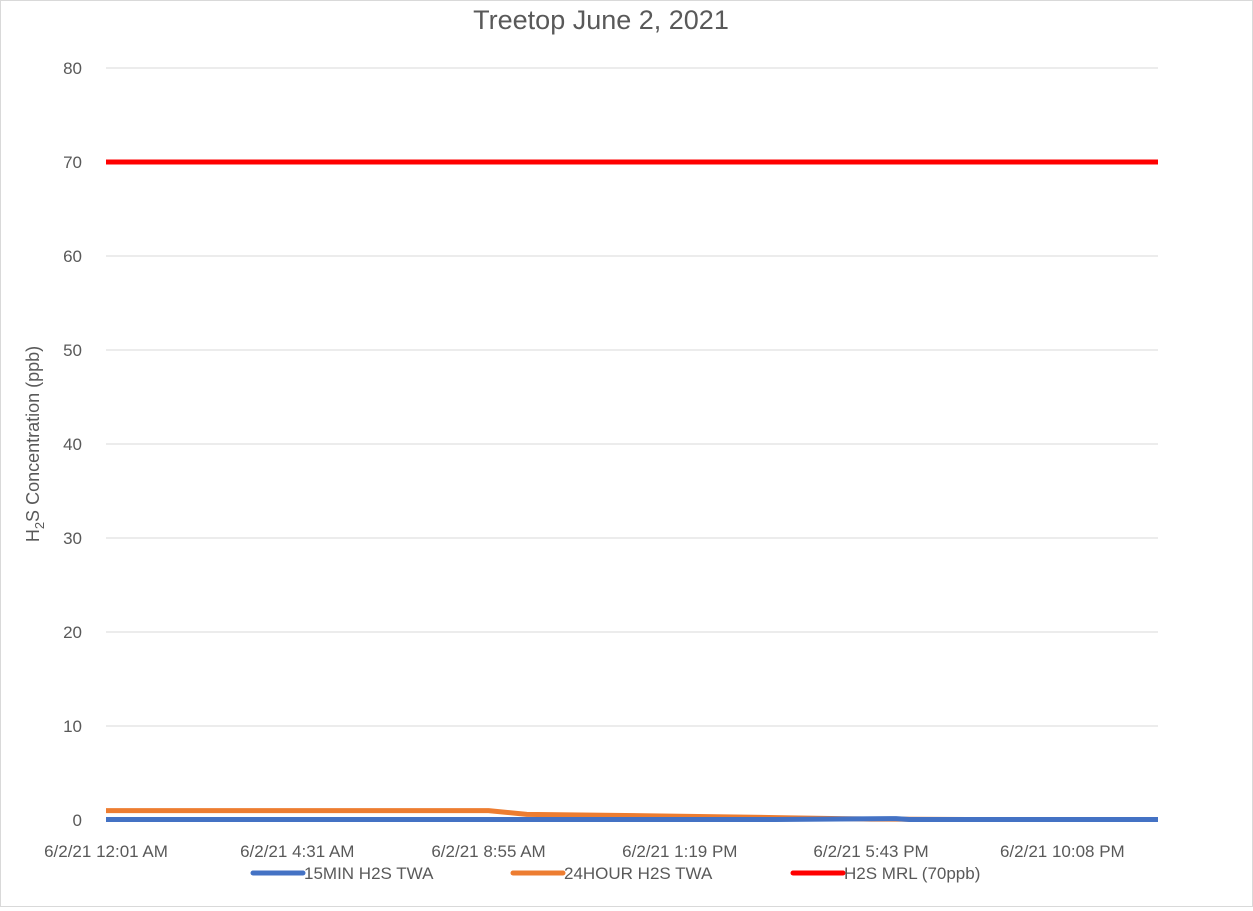 The height and width of the screenshot is (911, 1253). Describe the element at coordinates (912, 873) in the screenshot. I see `legend-label-mrl: H2S MRL (70ppb)` at that location.